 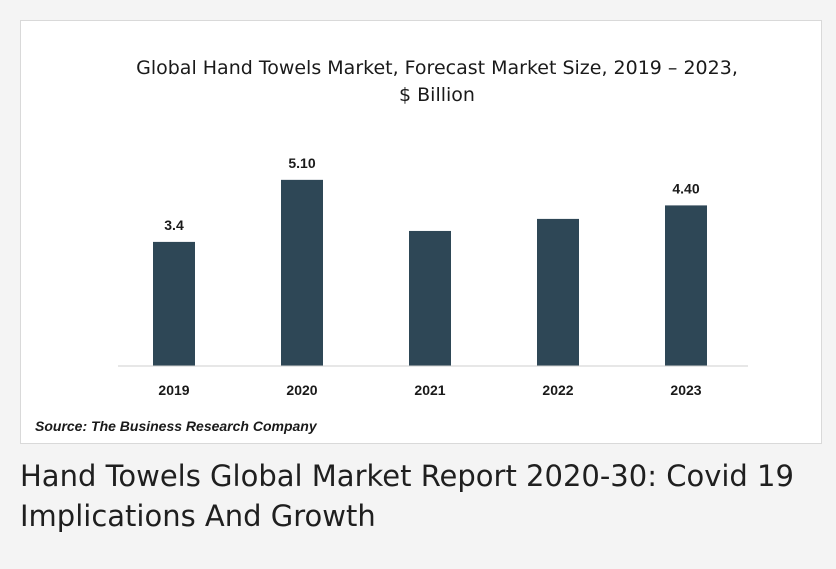 I want to click on x-tick-label-2023: 2023, so click(x=685, y=390).